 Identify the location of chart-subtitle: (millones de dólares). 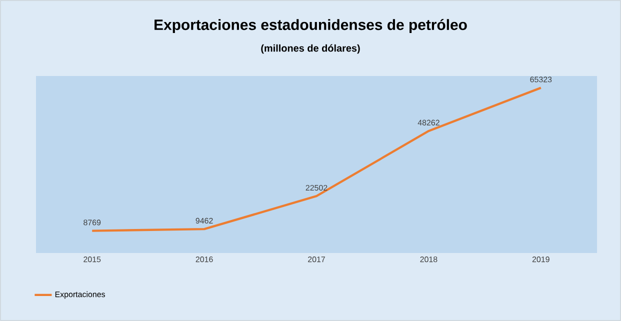
(310, 49).